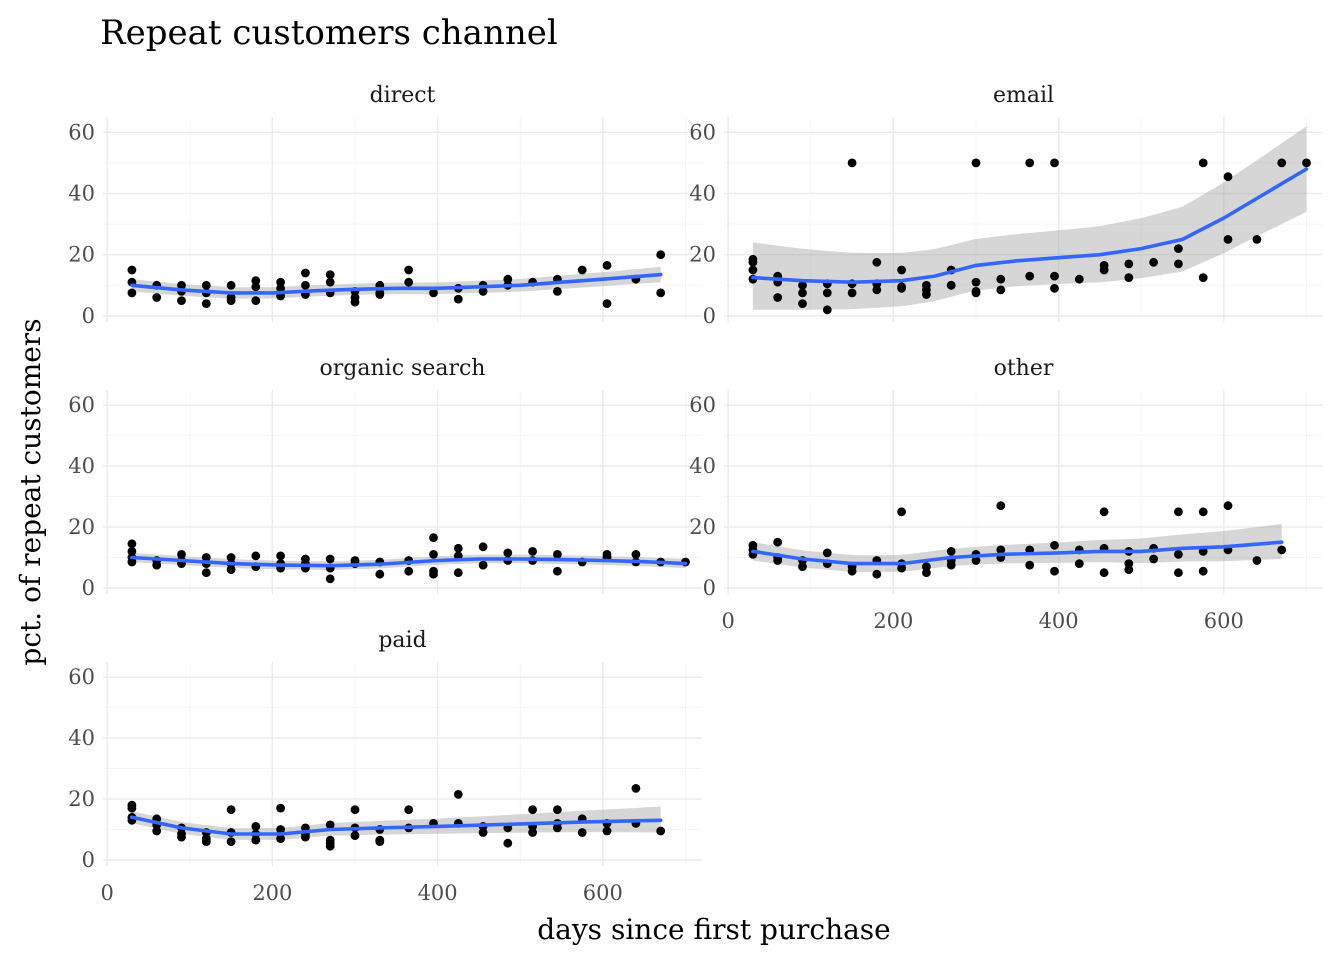 The image size is (1344, 960). Describe the element at coordinates (402, 640) in the screenshot. I see `panel-label-paid: paid` at that location.